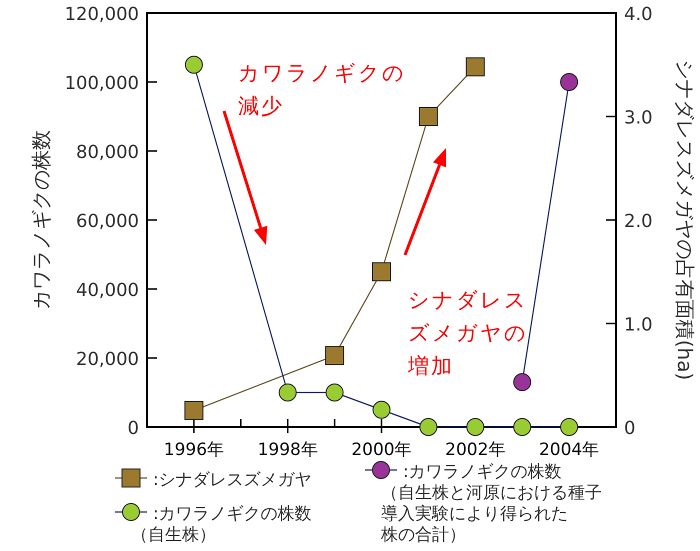 The width and height of the screenshot is (700, 551). I want to click on y-tick-label: 40,000, so click(107, 290).